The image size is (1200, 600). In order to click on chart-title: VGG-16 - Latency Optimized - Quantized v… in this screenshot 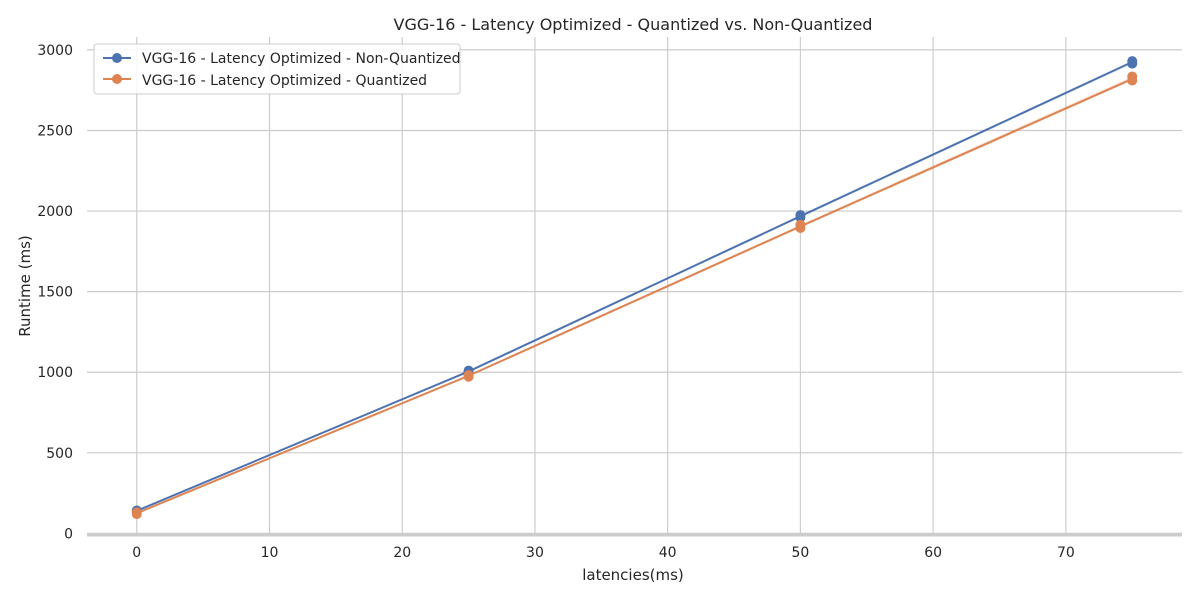, I will do `click(633, 24)`.